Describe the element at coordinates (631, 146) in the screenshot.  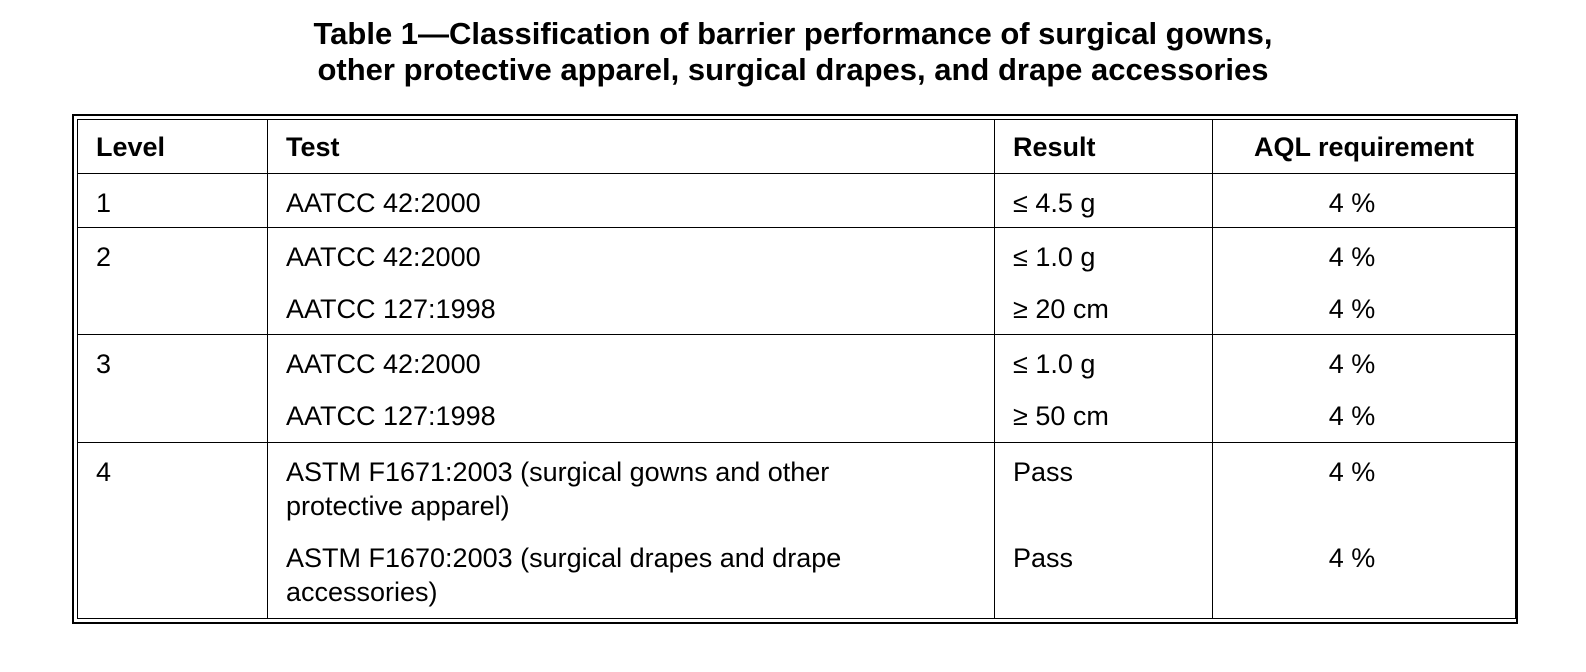
I see `header-test: Test` at that location.